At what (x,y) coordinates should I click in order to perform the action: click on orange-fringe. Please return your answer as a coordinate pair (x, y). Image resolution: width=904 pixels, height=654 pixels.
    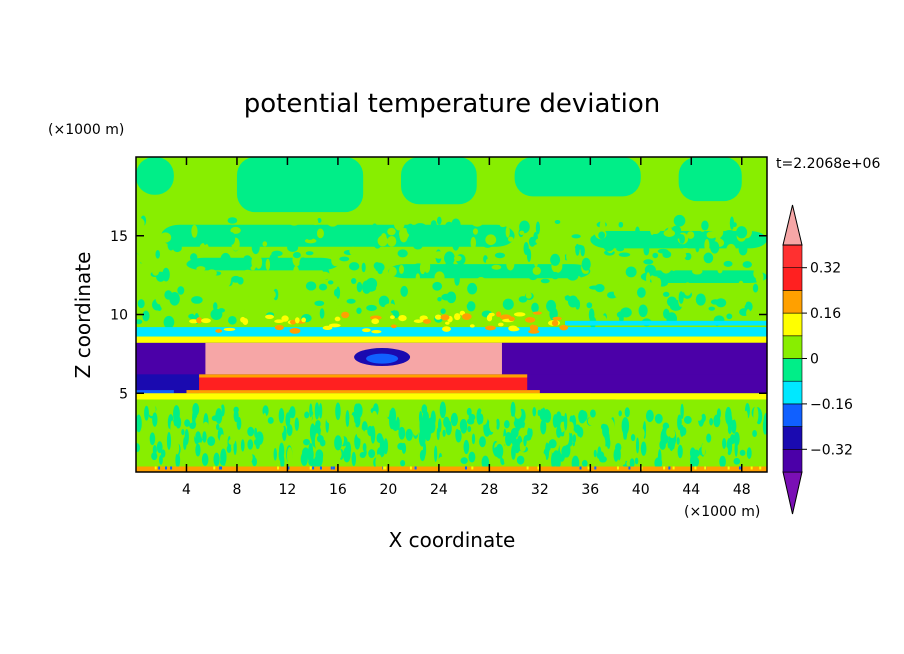
    Looking at the image, I should click on (363, 376).